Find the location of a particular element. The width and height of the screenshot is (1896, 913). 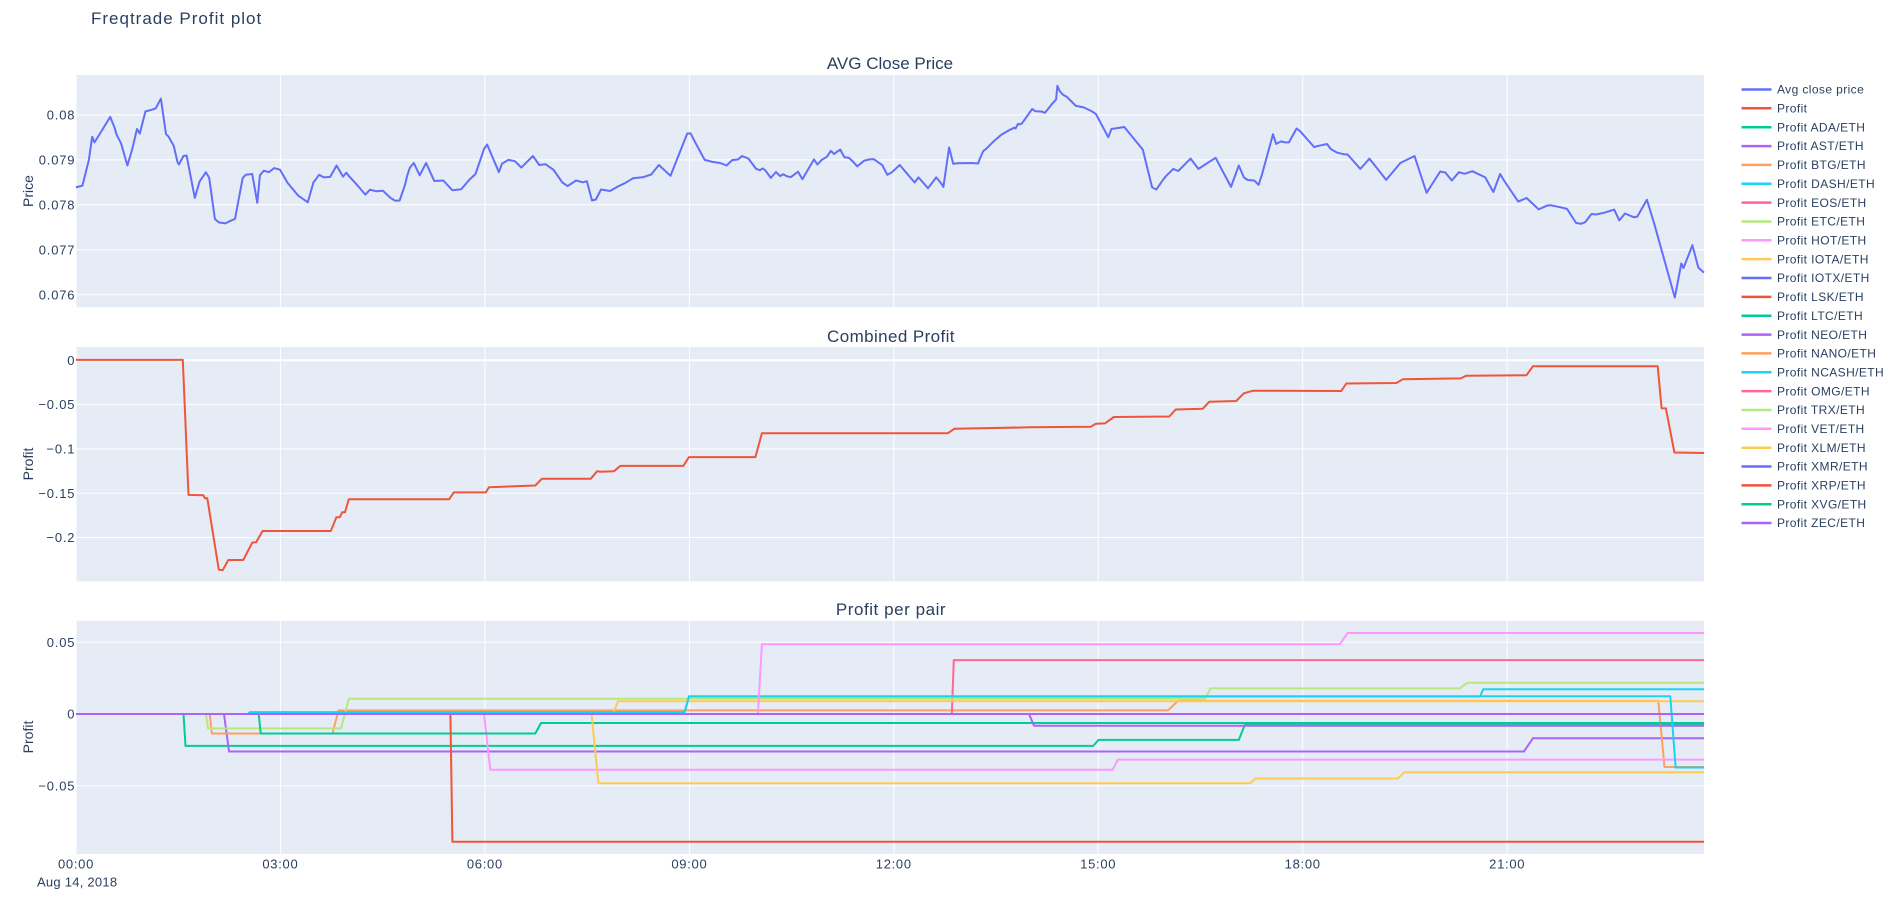

svg-text: −0.2 is located at coordinates (60, 537).